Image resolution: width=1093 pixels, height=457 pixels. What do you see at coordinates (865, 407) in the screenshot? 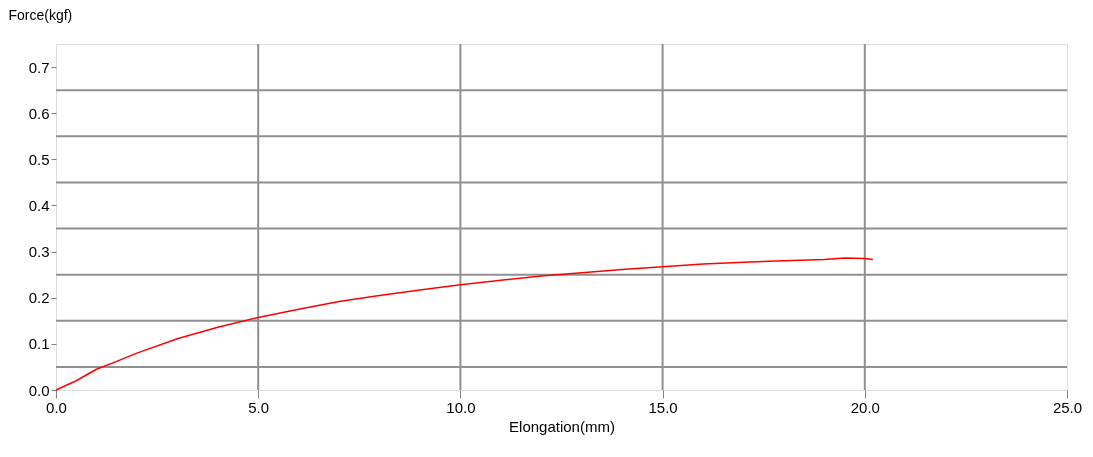
I see `x-tick-label: 20.0` at bounding box center [865, 407].